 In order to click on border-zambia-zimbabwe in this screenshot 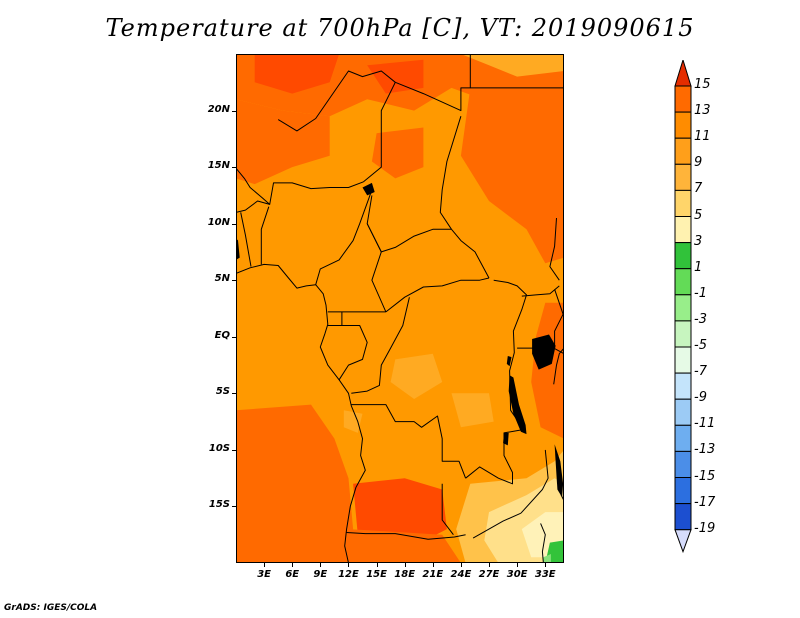, I will do `click(497, 525)`.